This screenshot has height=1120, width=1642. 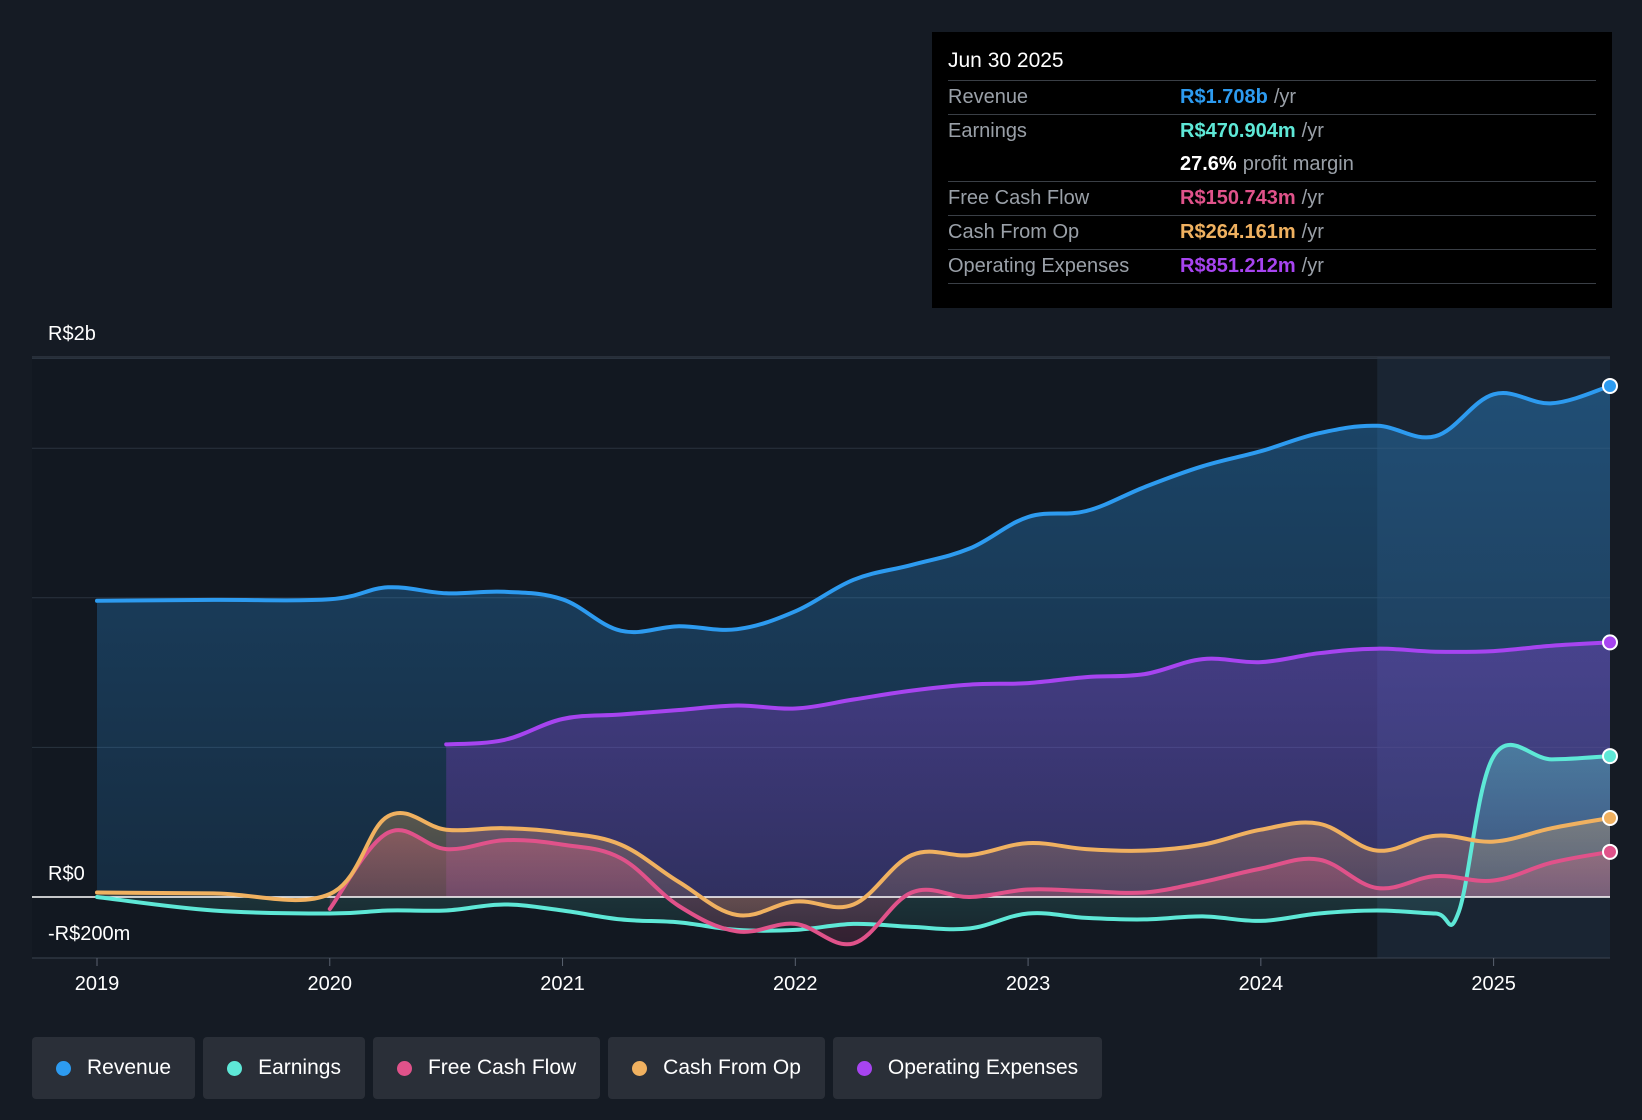 What do you see at coordinates (89, 934) in the screenshot?
I see `y-label-bottom: -R$200m` at bounding box center [89, 934].